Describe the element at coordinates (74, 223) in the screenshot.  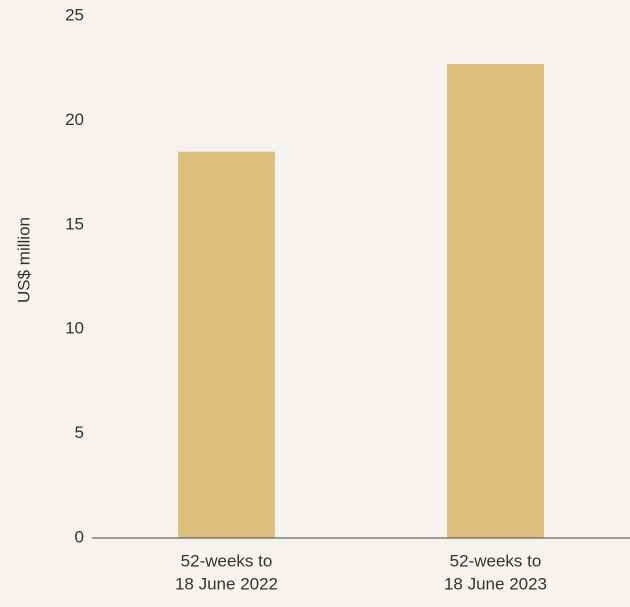
I see `y-tick-label: 15` at that location.